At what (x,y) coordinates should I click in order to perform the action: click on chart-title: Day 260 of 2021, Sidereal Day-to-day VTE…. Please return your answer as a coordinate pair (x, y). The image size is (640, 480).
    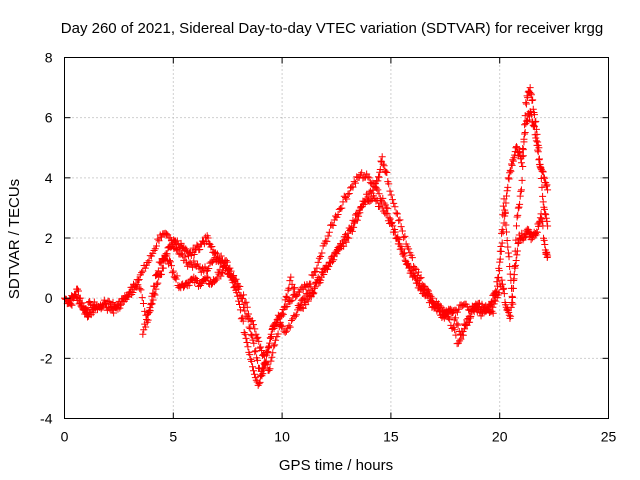
    Looking at the image, I should click on (332, 28).